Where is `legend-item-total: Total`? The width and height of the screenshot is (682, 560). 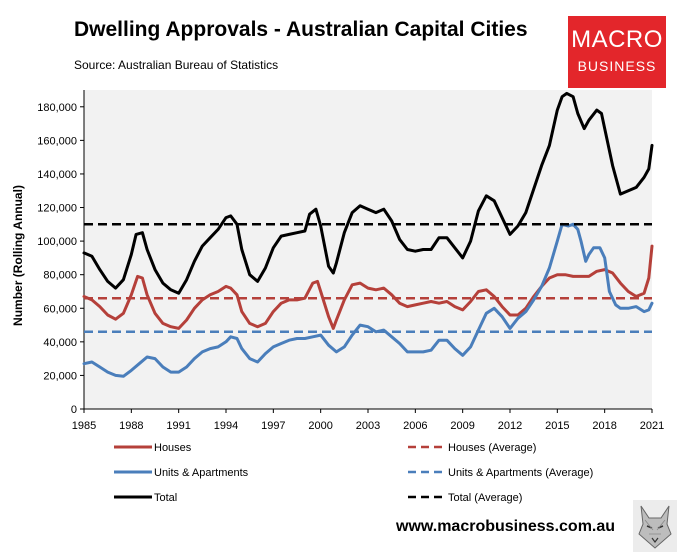
legend-item-total: Total is located at coordinates (145, 498).